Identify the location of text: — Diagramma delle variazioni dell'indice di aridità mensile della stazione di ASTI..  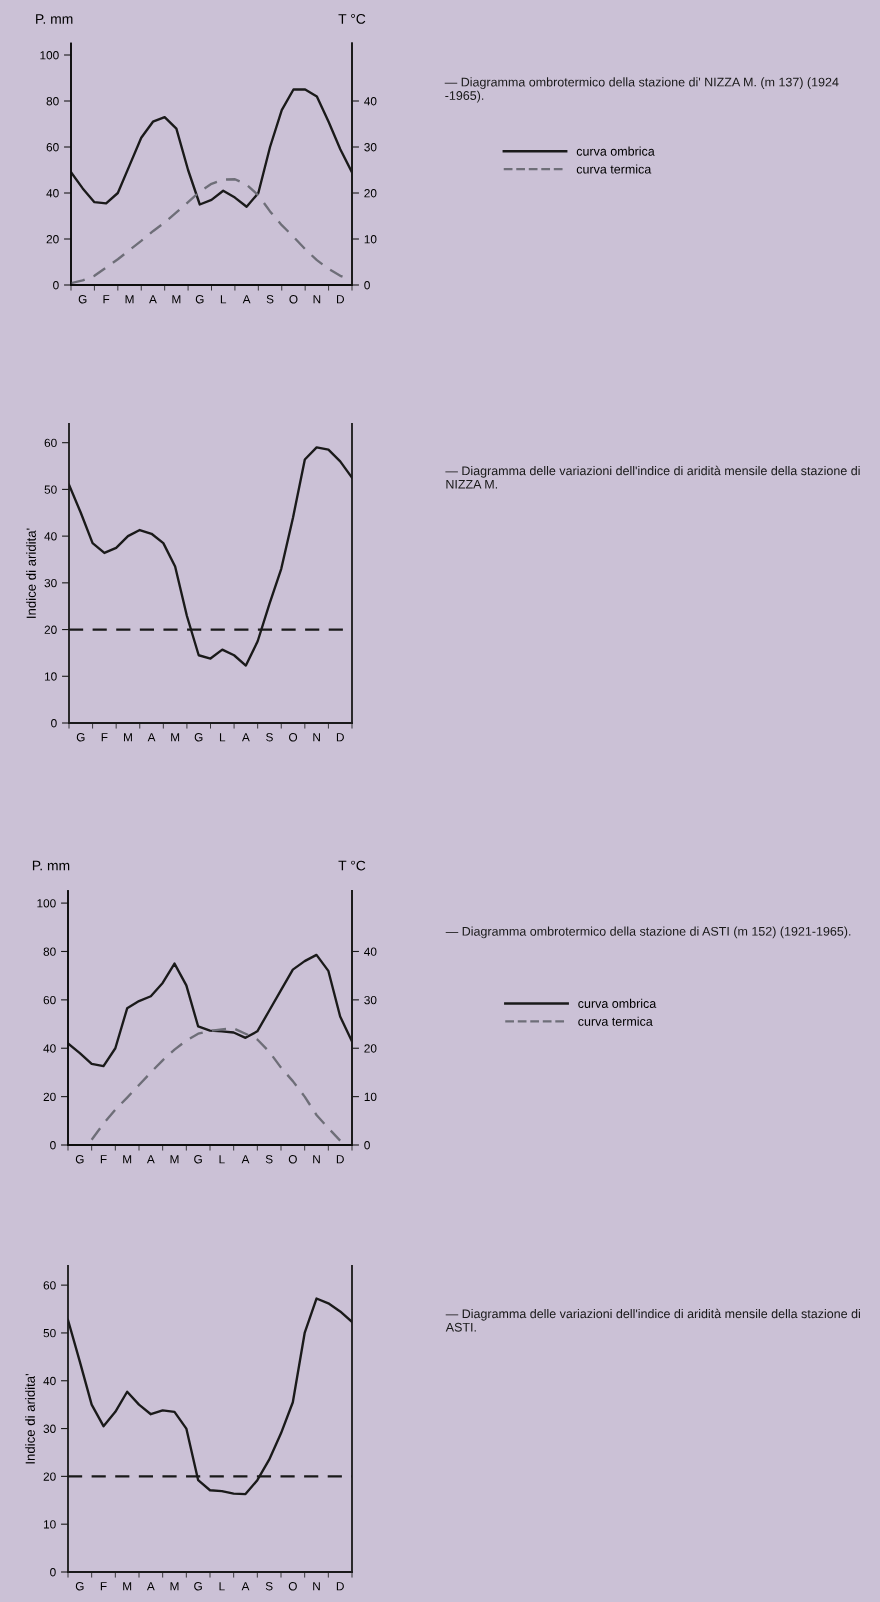
(652, 1320).